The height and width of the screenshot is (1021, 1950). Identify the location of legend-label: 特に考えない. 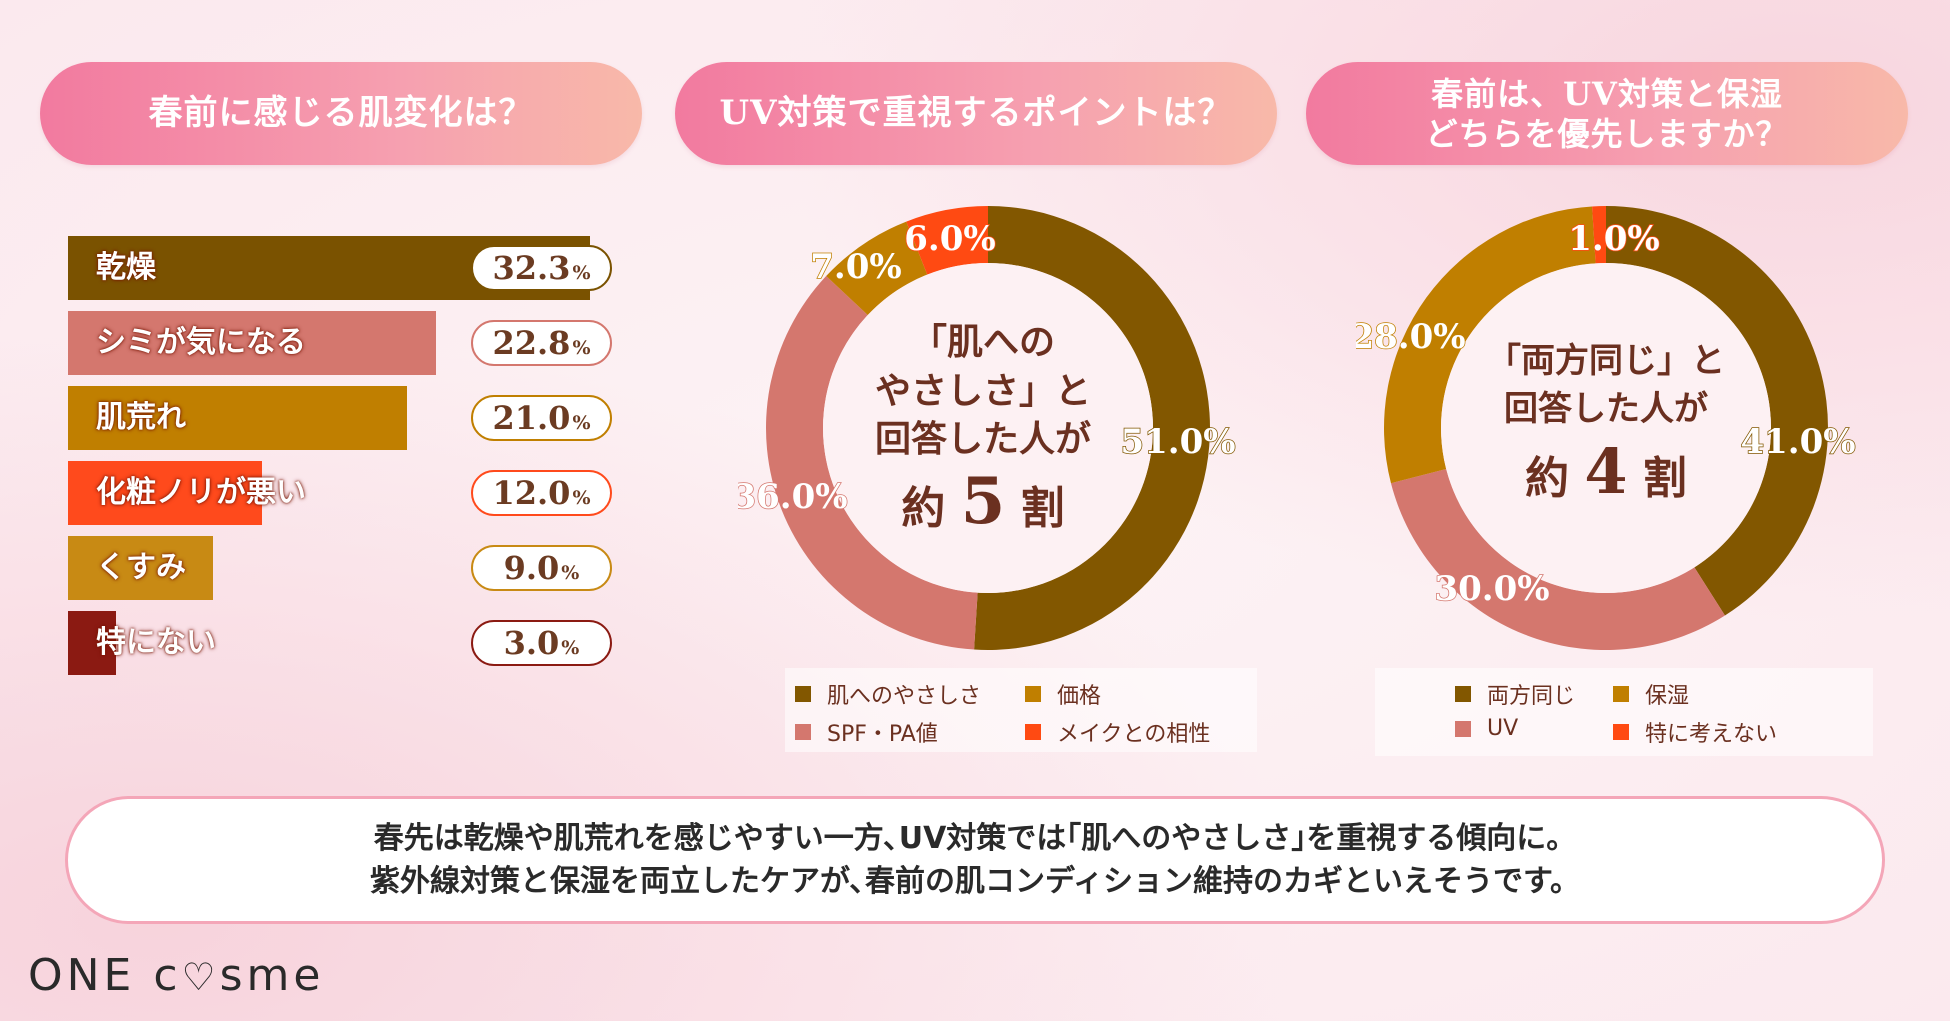
(1711, 734).